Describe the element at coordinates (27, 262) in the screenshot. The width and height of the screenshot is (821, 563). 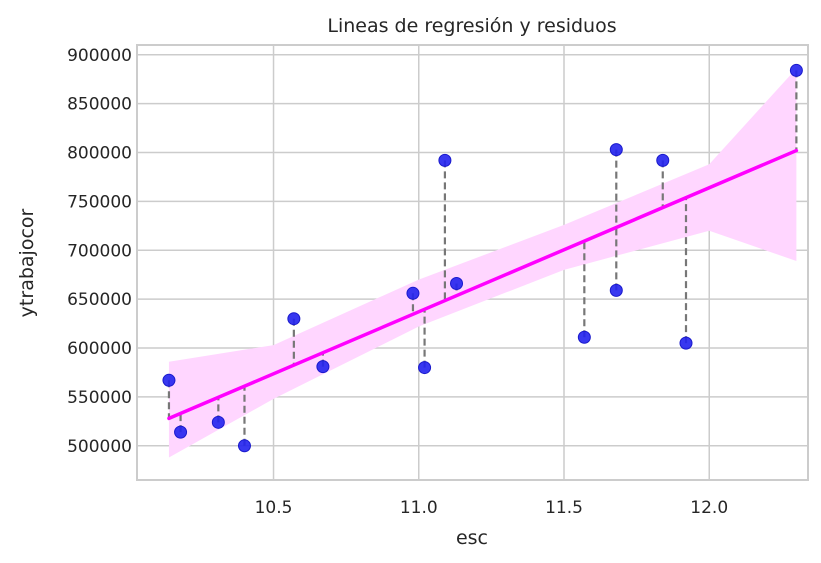
I see `y-axis-label: ytrabajocor` at that location.